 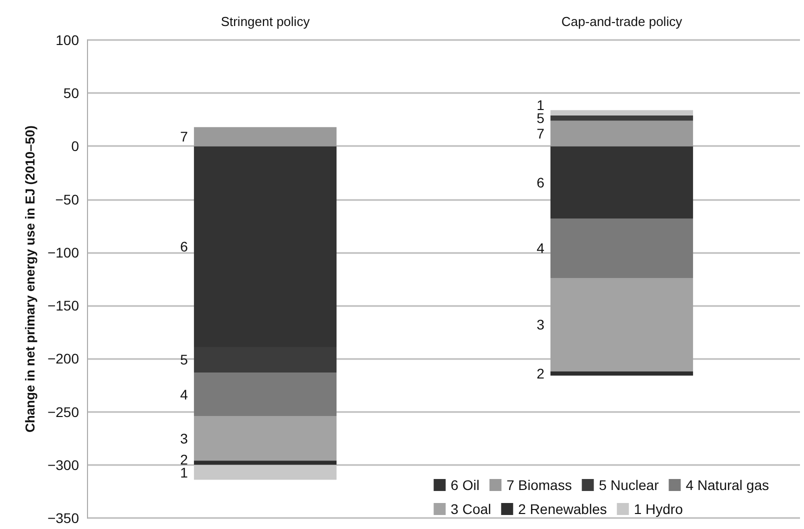 I want to click on legend-label: 4 Natural gas, so click(x=728, y=485).